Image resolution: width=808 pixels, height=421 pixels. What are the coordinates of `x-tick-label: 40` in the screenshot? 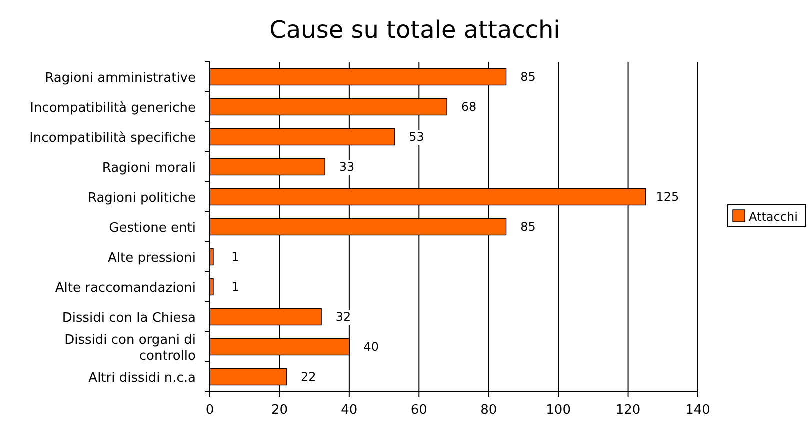 It's located at (349, 410).